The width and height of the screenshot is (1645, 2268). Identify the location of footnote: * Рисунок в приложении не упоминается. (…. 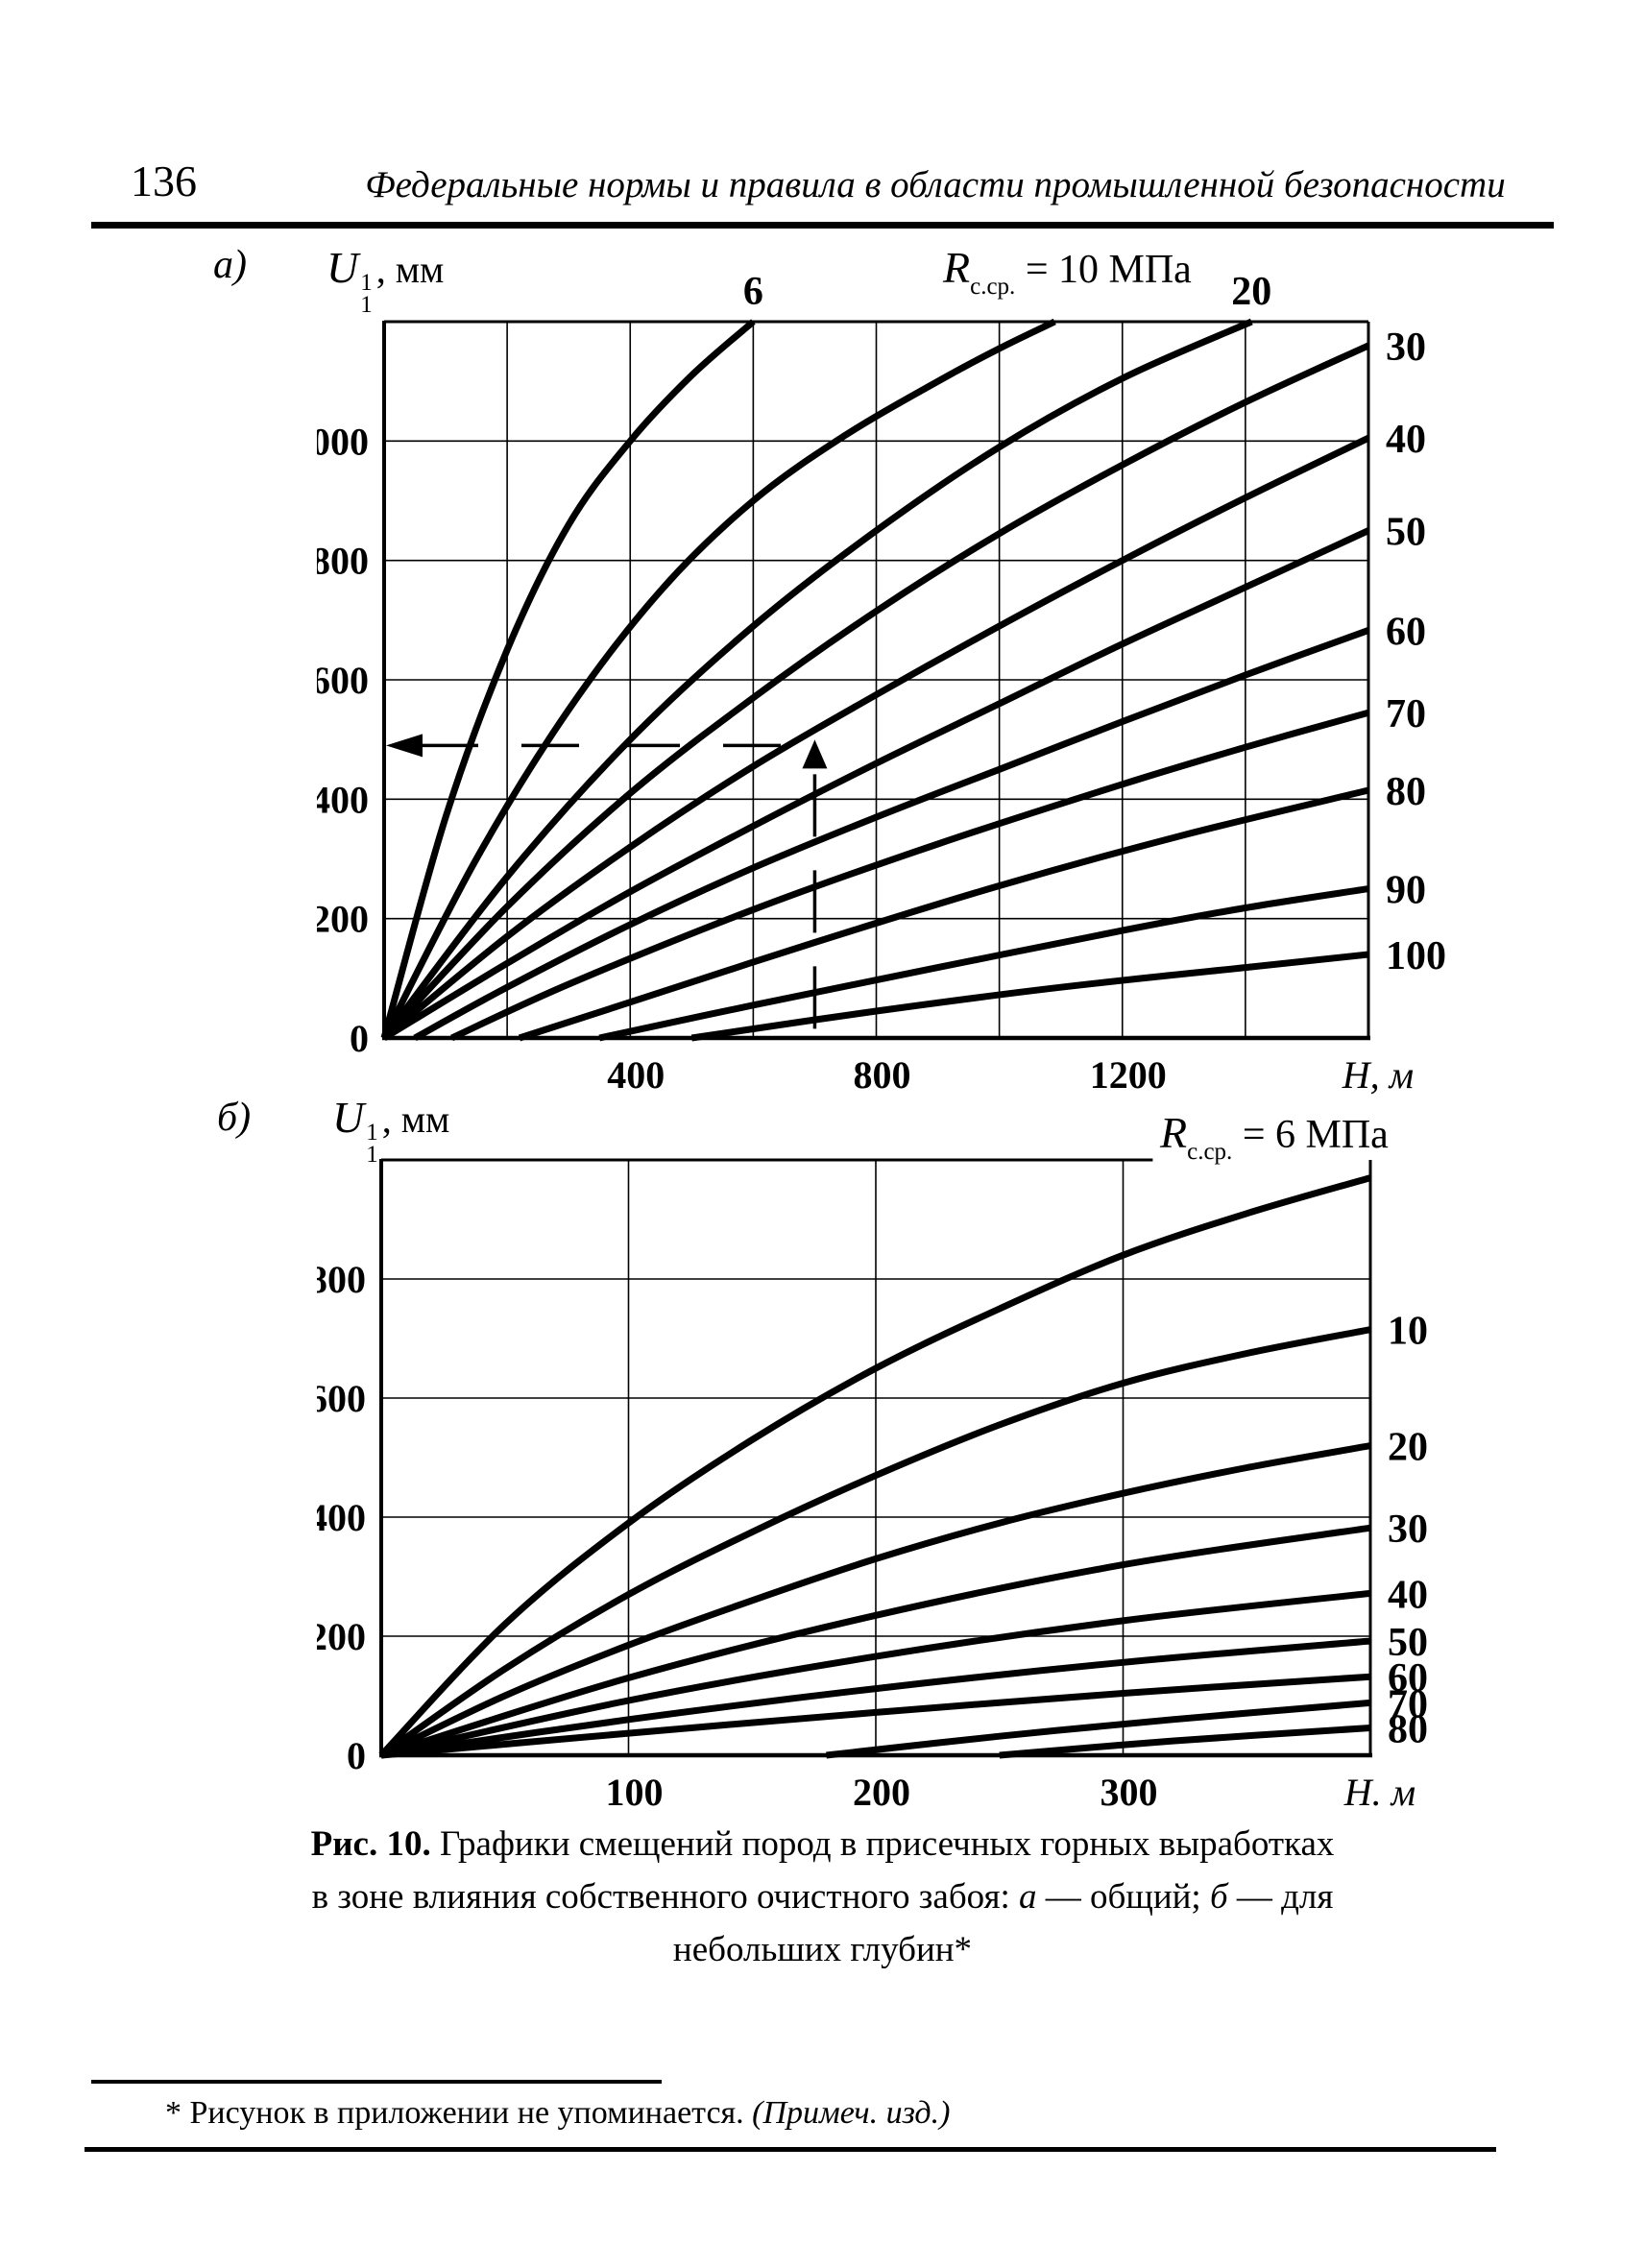
(558, 2113).